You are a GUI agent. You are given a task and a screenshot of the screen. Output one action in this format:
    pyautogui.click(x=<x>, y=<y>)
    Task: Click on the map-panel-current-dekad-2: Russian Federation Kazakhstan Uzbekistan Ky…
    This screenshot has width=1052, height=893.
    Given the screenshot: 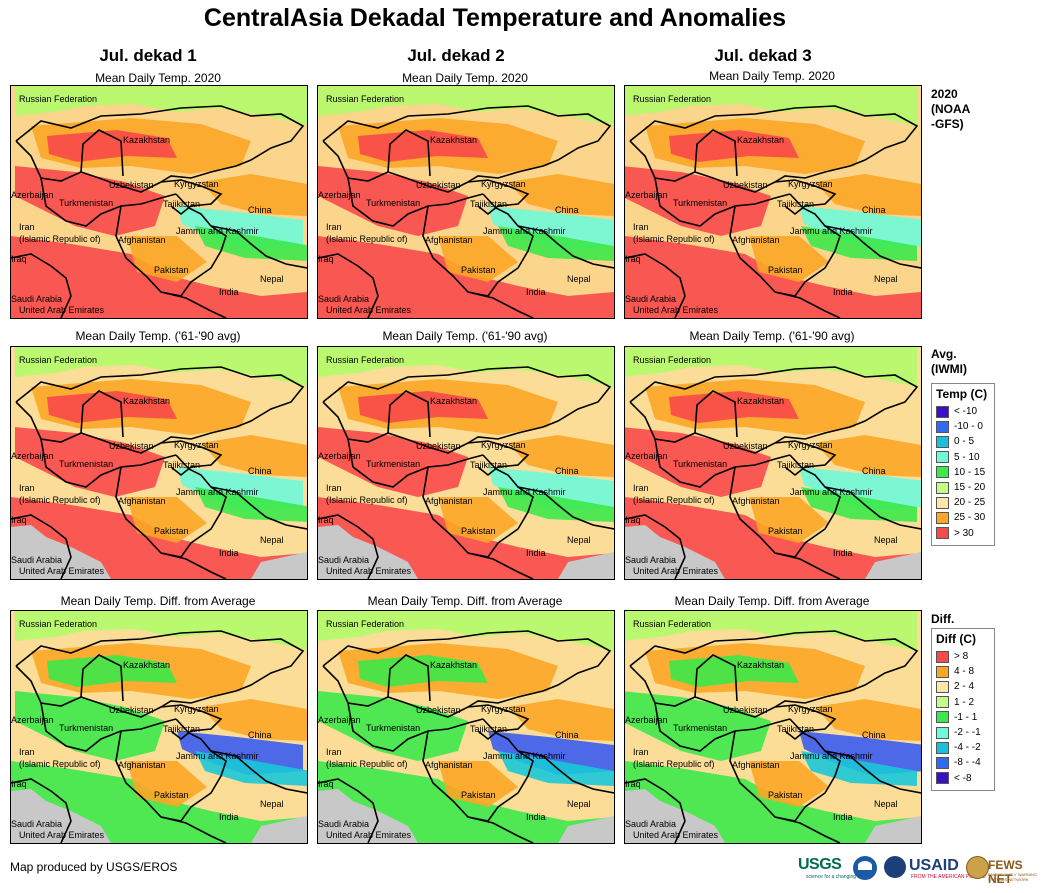 What is the action you would take?
    pyautogui.click(x=466, y=202)
    